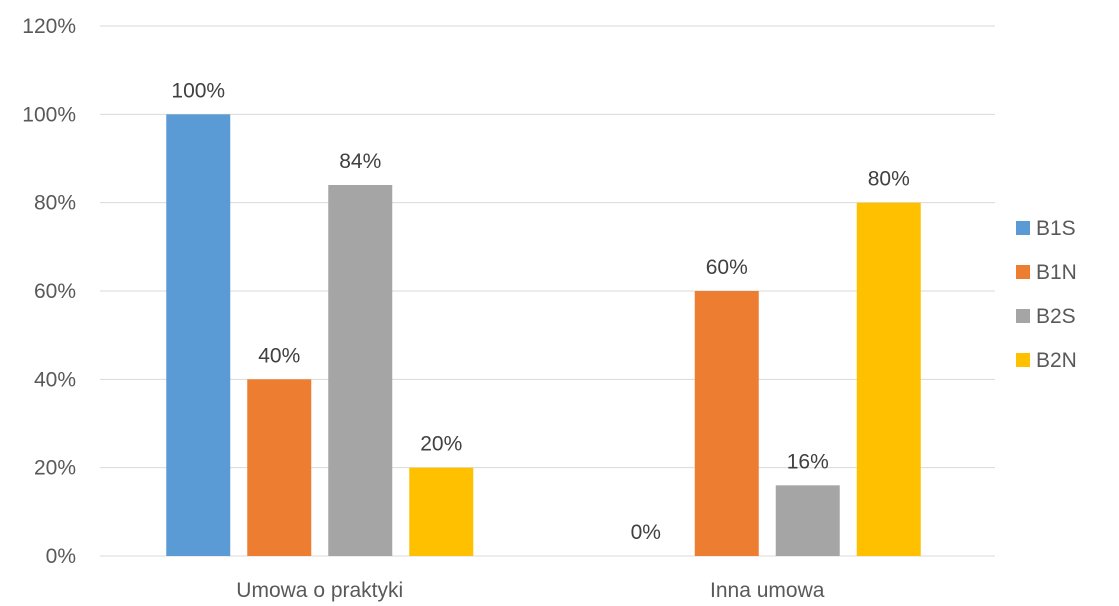  What do you see at coordinates (441, 444) in the screenshot?
I see `data-label-b2n-umowa-o-praktyki: 20%` at bounding box center [441, 444].